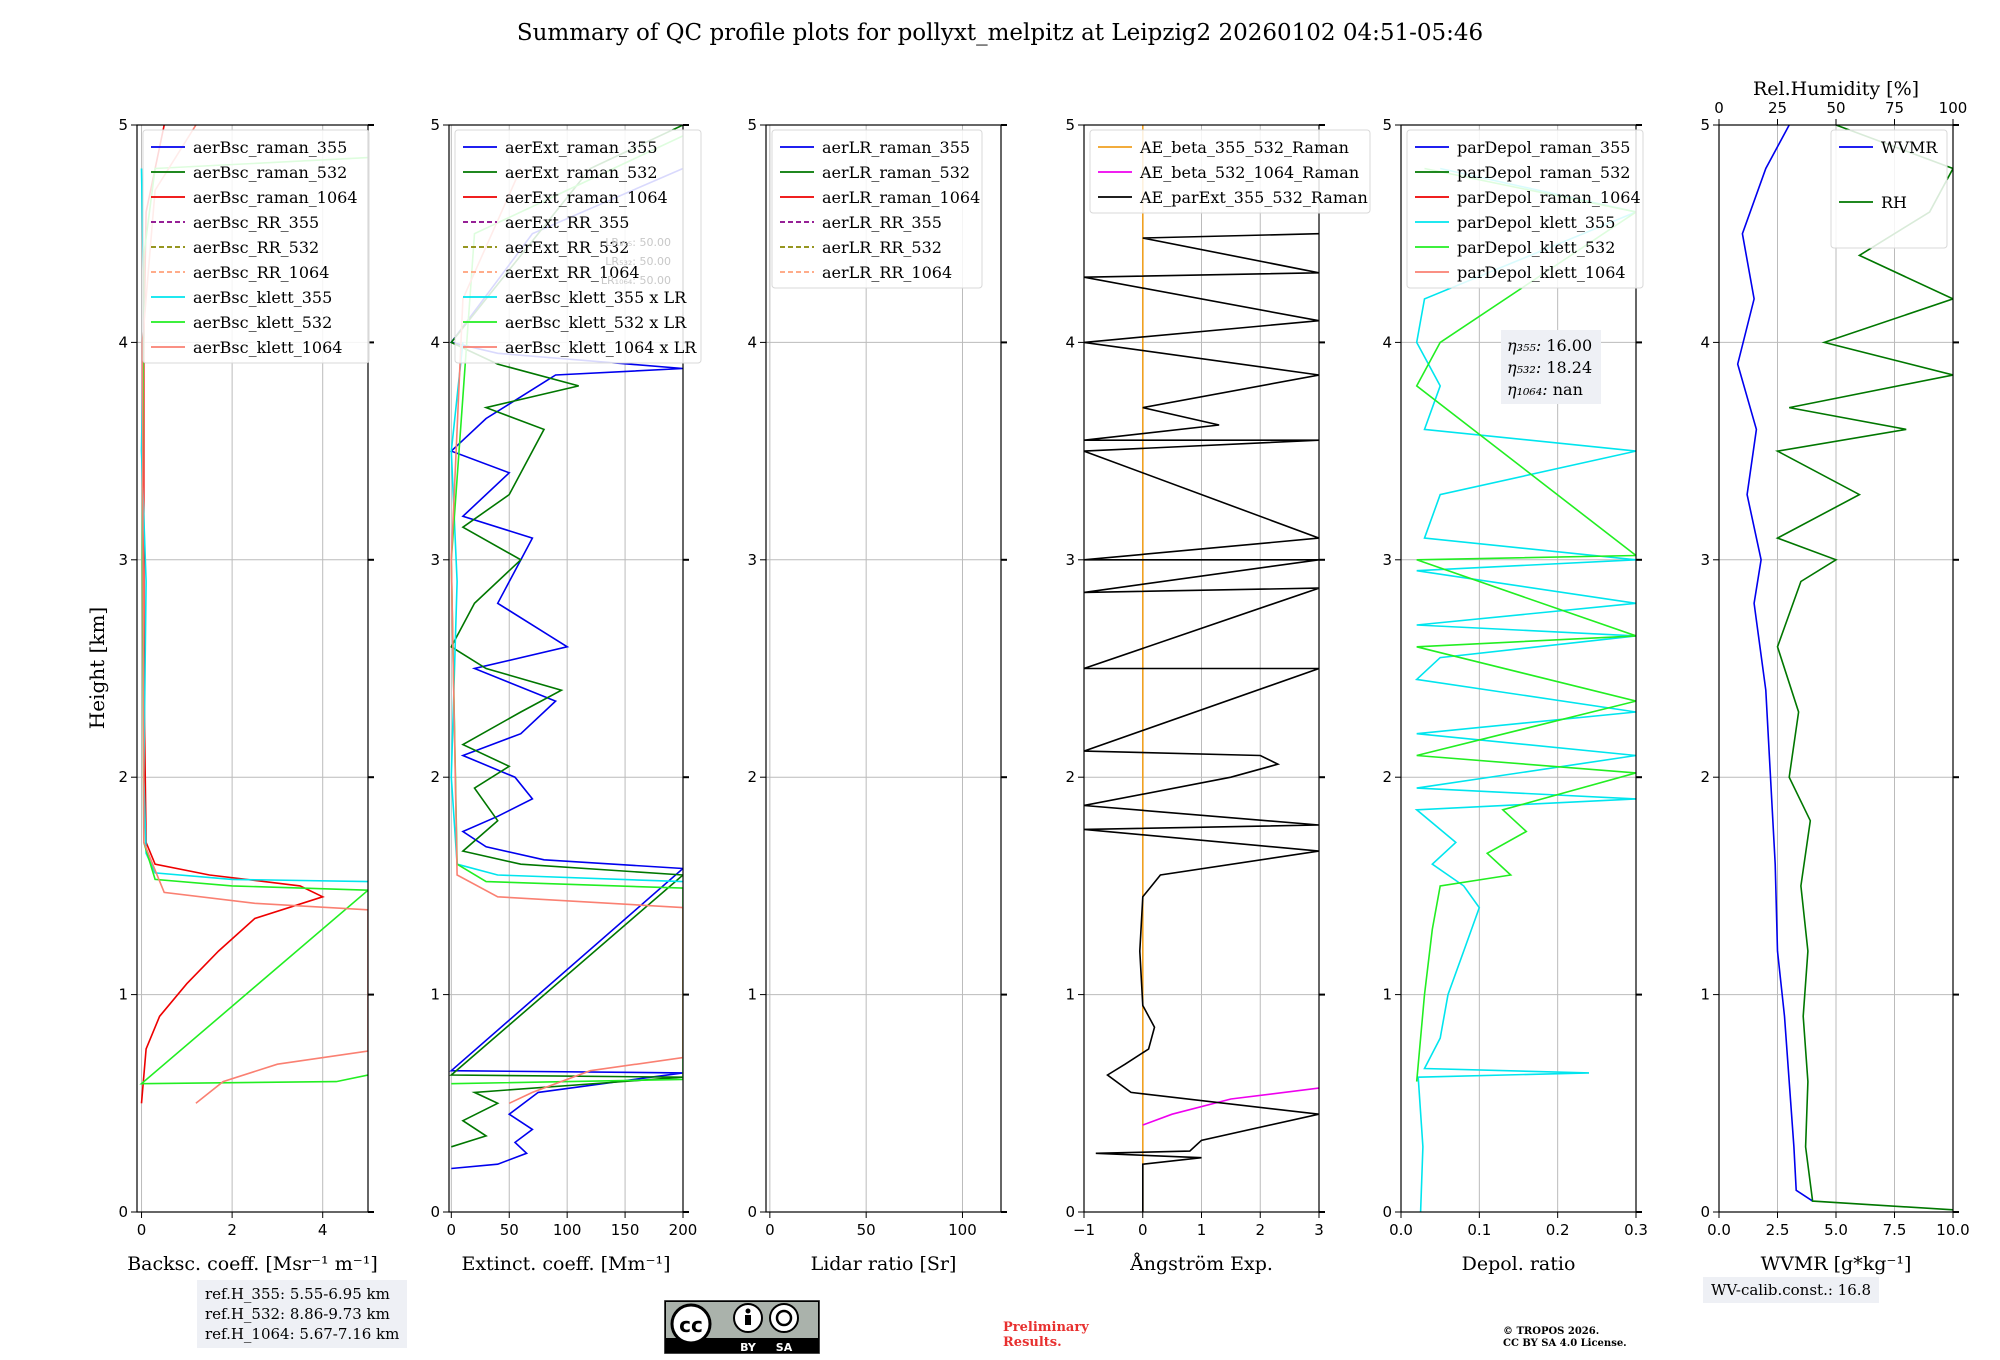 The image size is (2000, 1360). I want to click on legend-label: aerBsc_klett_1064 x LR, so click(601, 347).